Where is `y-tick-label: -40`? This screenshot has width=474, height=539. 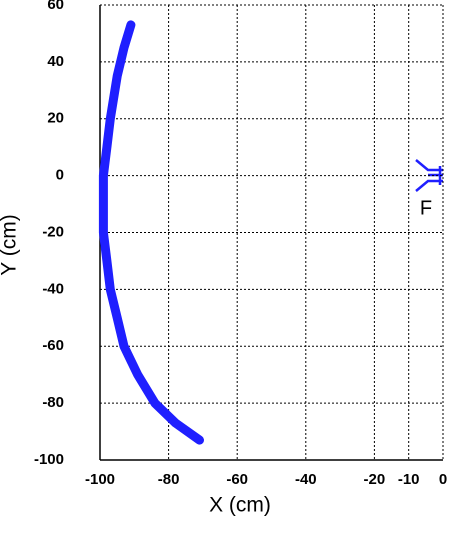
y-tick-label: -40 is located at coordinates (53, 288).